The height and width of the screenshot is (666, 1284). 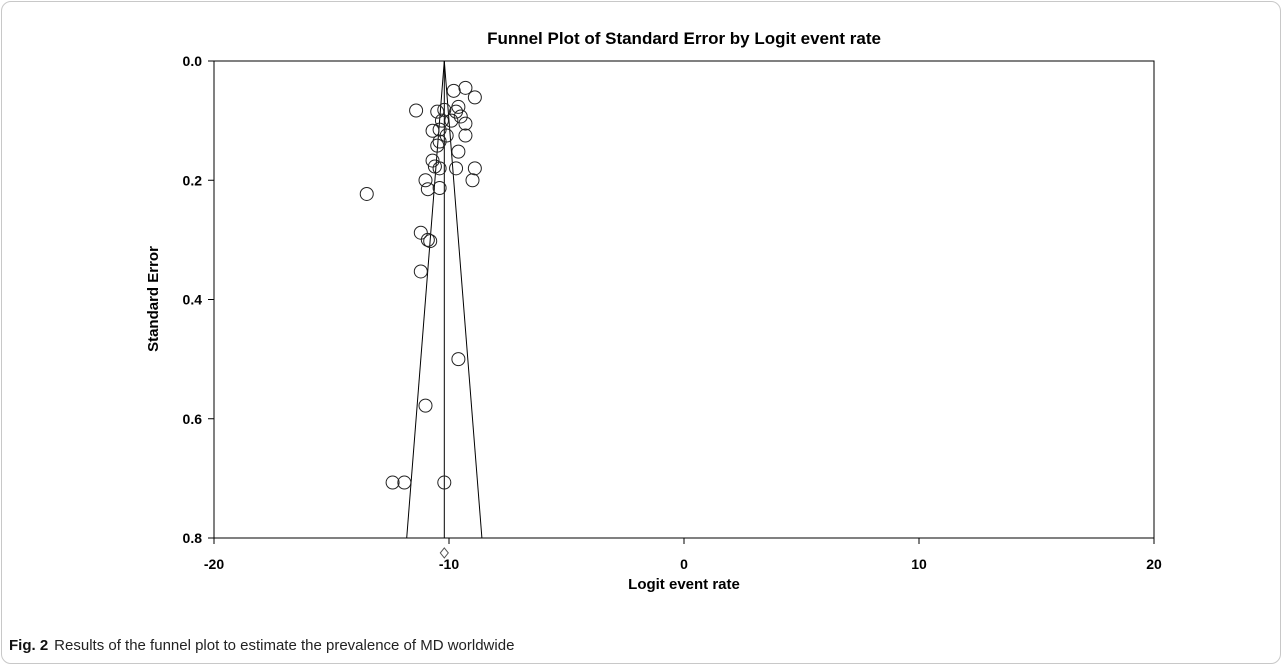 What do you see at coordinates (463, 299) in the screenshot?
I see `funnel-right-line` at bounding box center [463, 299].